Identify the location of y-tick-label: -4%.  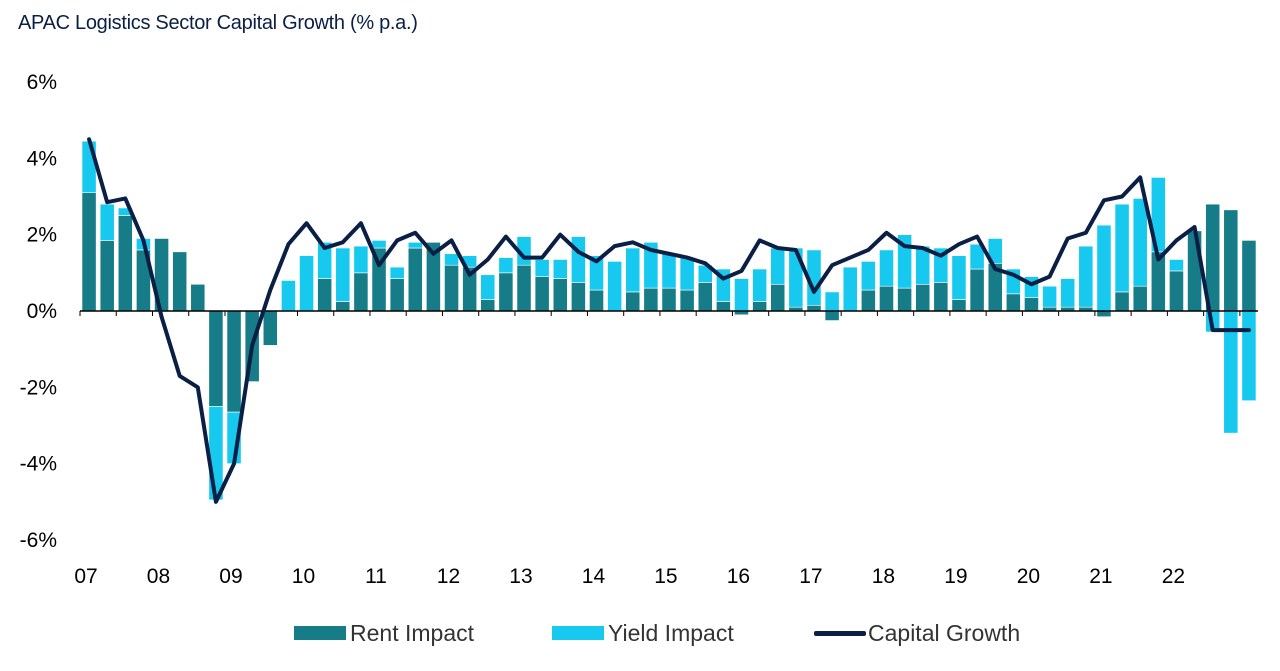
(38, 464).